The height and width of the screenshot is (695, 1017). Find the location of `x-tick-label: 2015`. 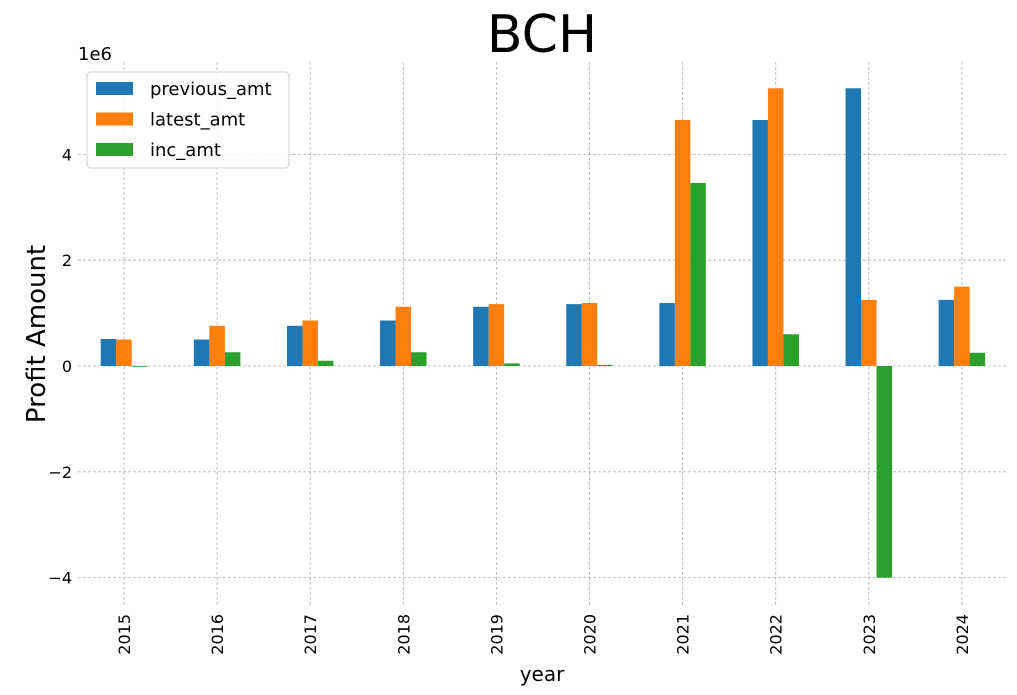

x-tick-label: 2015 is located at coordinates (124, 634).